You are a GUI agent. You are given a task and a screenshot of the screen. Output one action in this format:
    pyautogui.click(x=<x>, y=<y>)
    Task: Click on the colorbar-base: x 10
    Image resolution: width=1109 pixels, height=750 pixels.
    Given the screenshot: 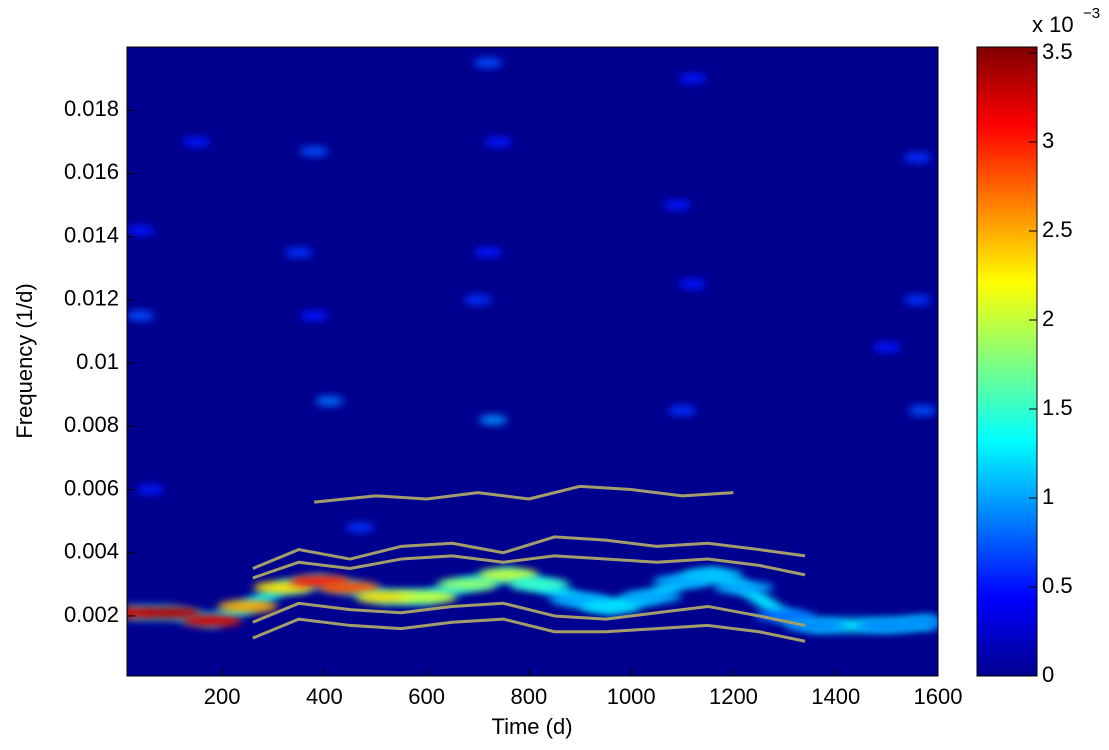 What is the action you would take?
    pyautogui.click(x=1053, y=24)
    